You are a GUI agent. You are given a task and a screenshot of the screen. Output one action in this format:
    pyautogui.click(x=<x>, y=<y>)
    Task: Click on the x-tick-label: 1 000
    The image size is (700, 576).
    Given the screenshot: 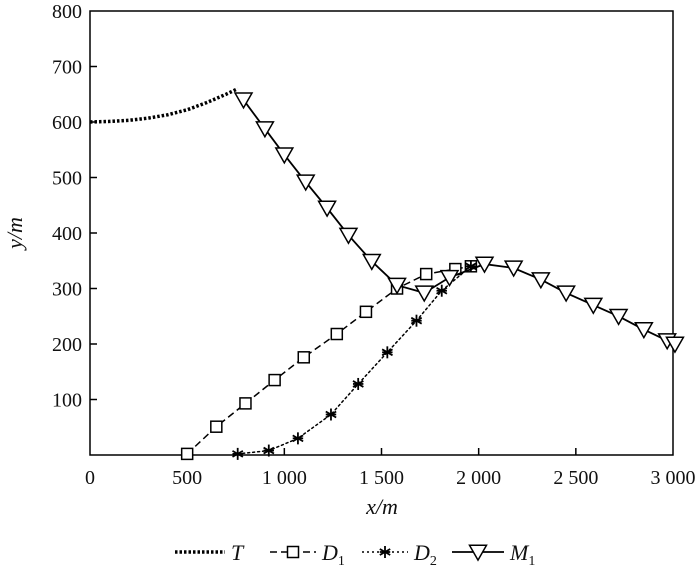 What is the action you would take?
    pyautogui.click(x=284, y=478)
    